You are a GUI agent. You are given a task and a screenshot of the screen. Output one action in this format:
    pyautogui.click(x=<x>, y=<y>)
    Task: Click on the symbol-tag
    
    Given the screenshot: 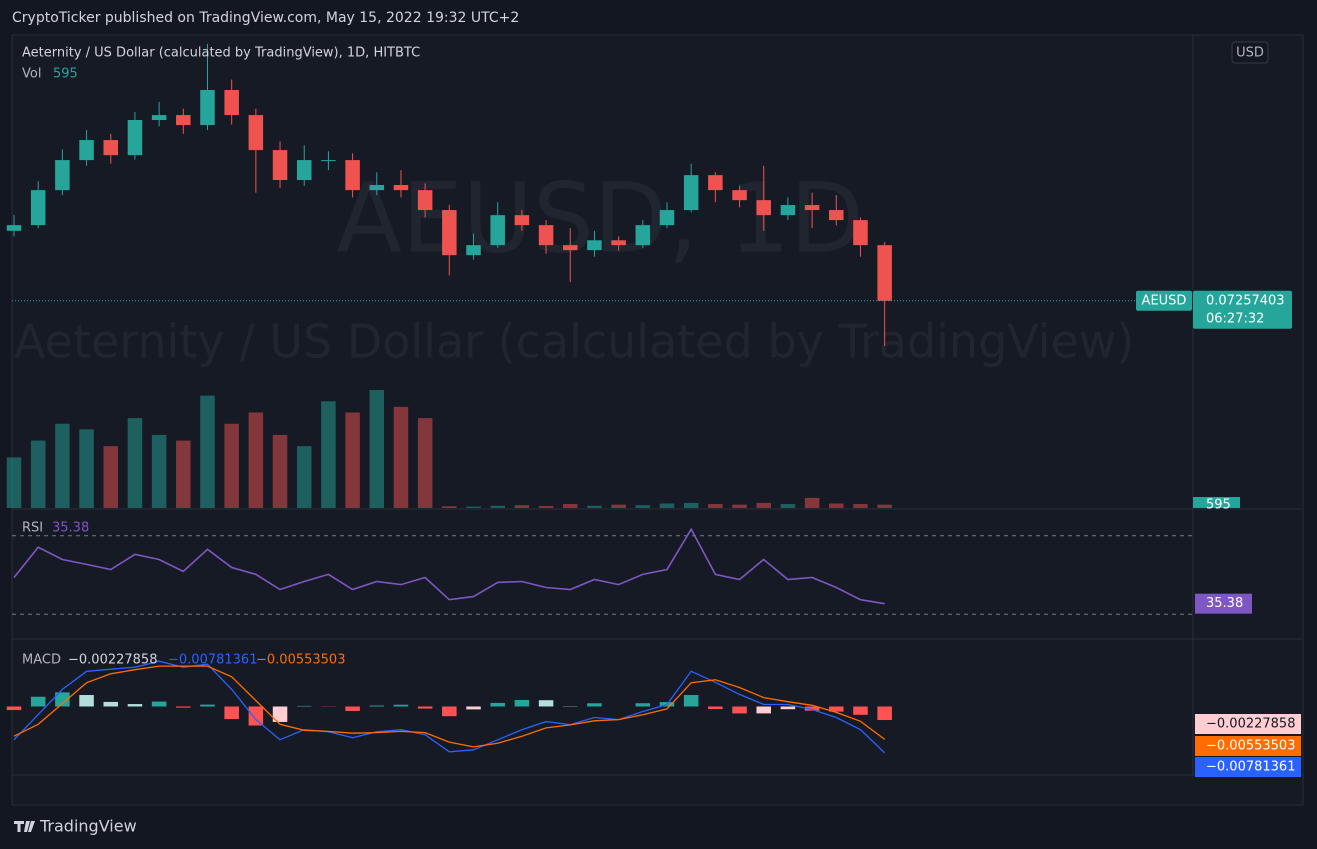 What is the action you would take?
    pyautogui.click(x=1164, y=300)
    